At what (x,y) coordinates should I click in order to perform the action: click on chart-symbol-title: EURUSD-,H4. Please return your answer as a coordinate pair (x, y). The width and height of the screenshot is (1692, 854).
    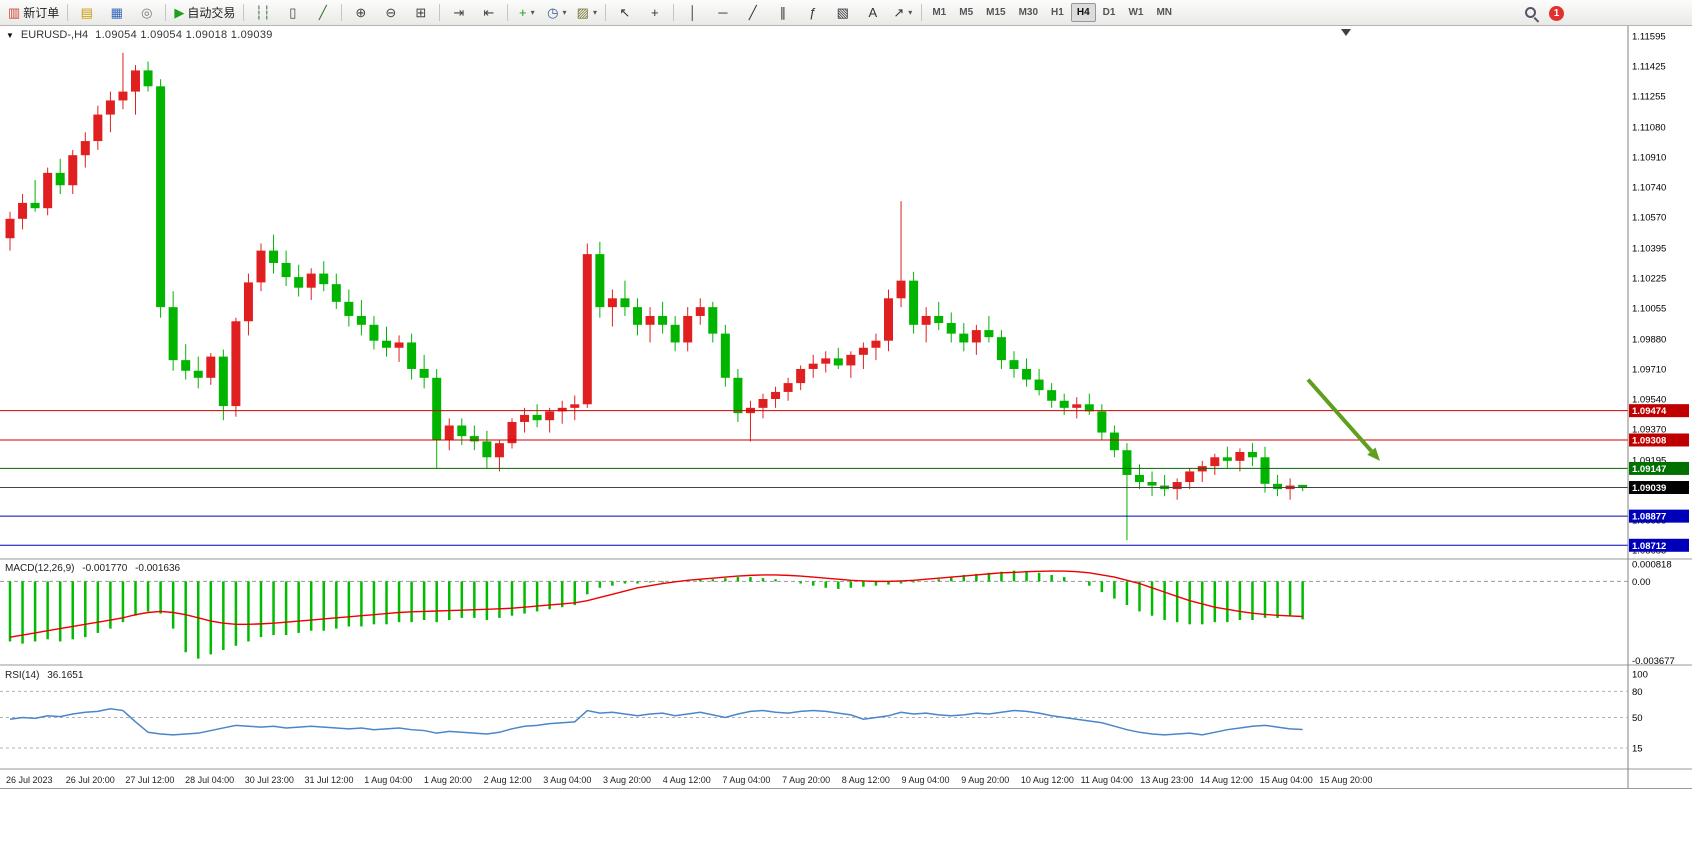
    Looking at the image, I should click on (54, 35).